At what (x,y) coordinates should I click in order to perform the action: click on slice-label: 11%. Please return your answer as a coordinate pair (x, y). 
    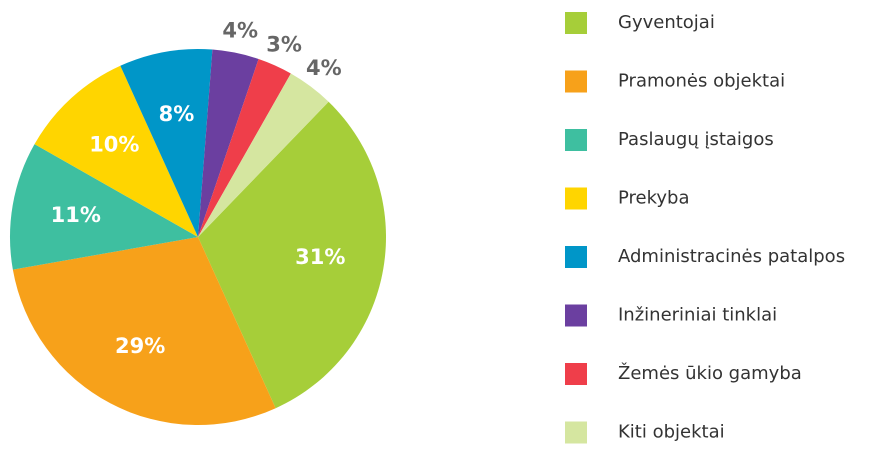
    Looking at the image, I should click on (76, 215).